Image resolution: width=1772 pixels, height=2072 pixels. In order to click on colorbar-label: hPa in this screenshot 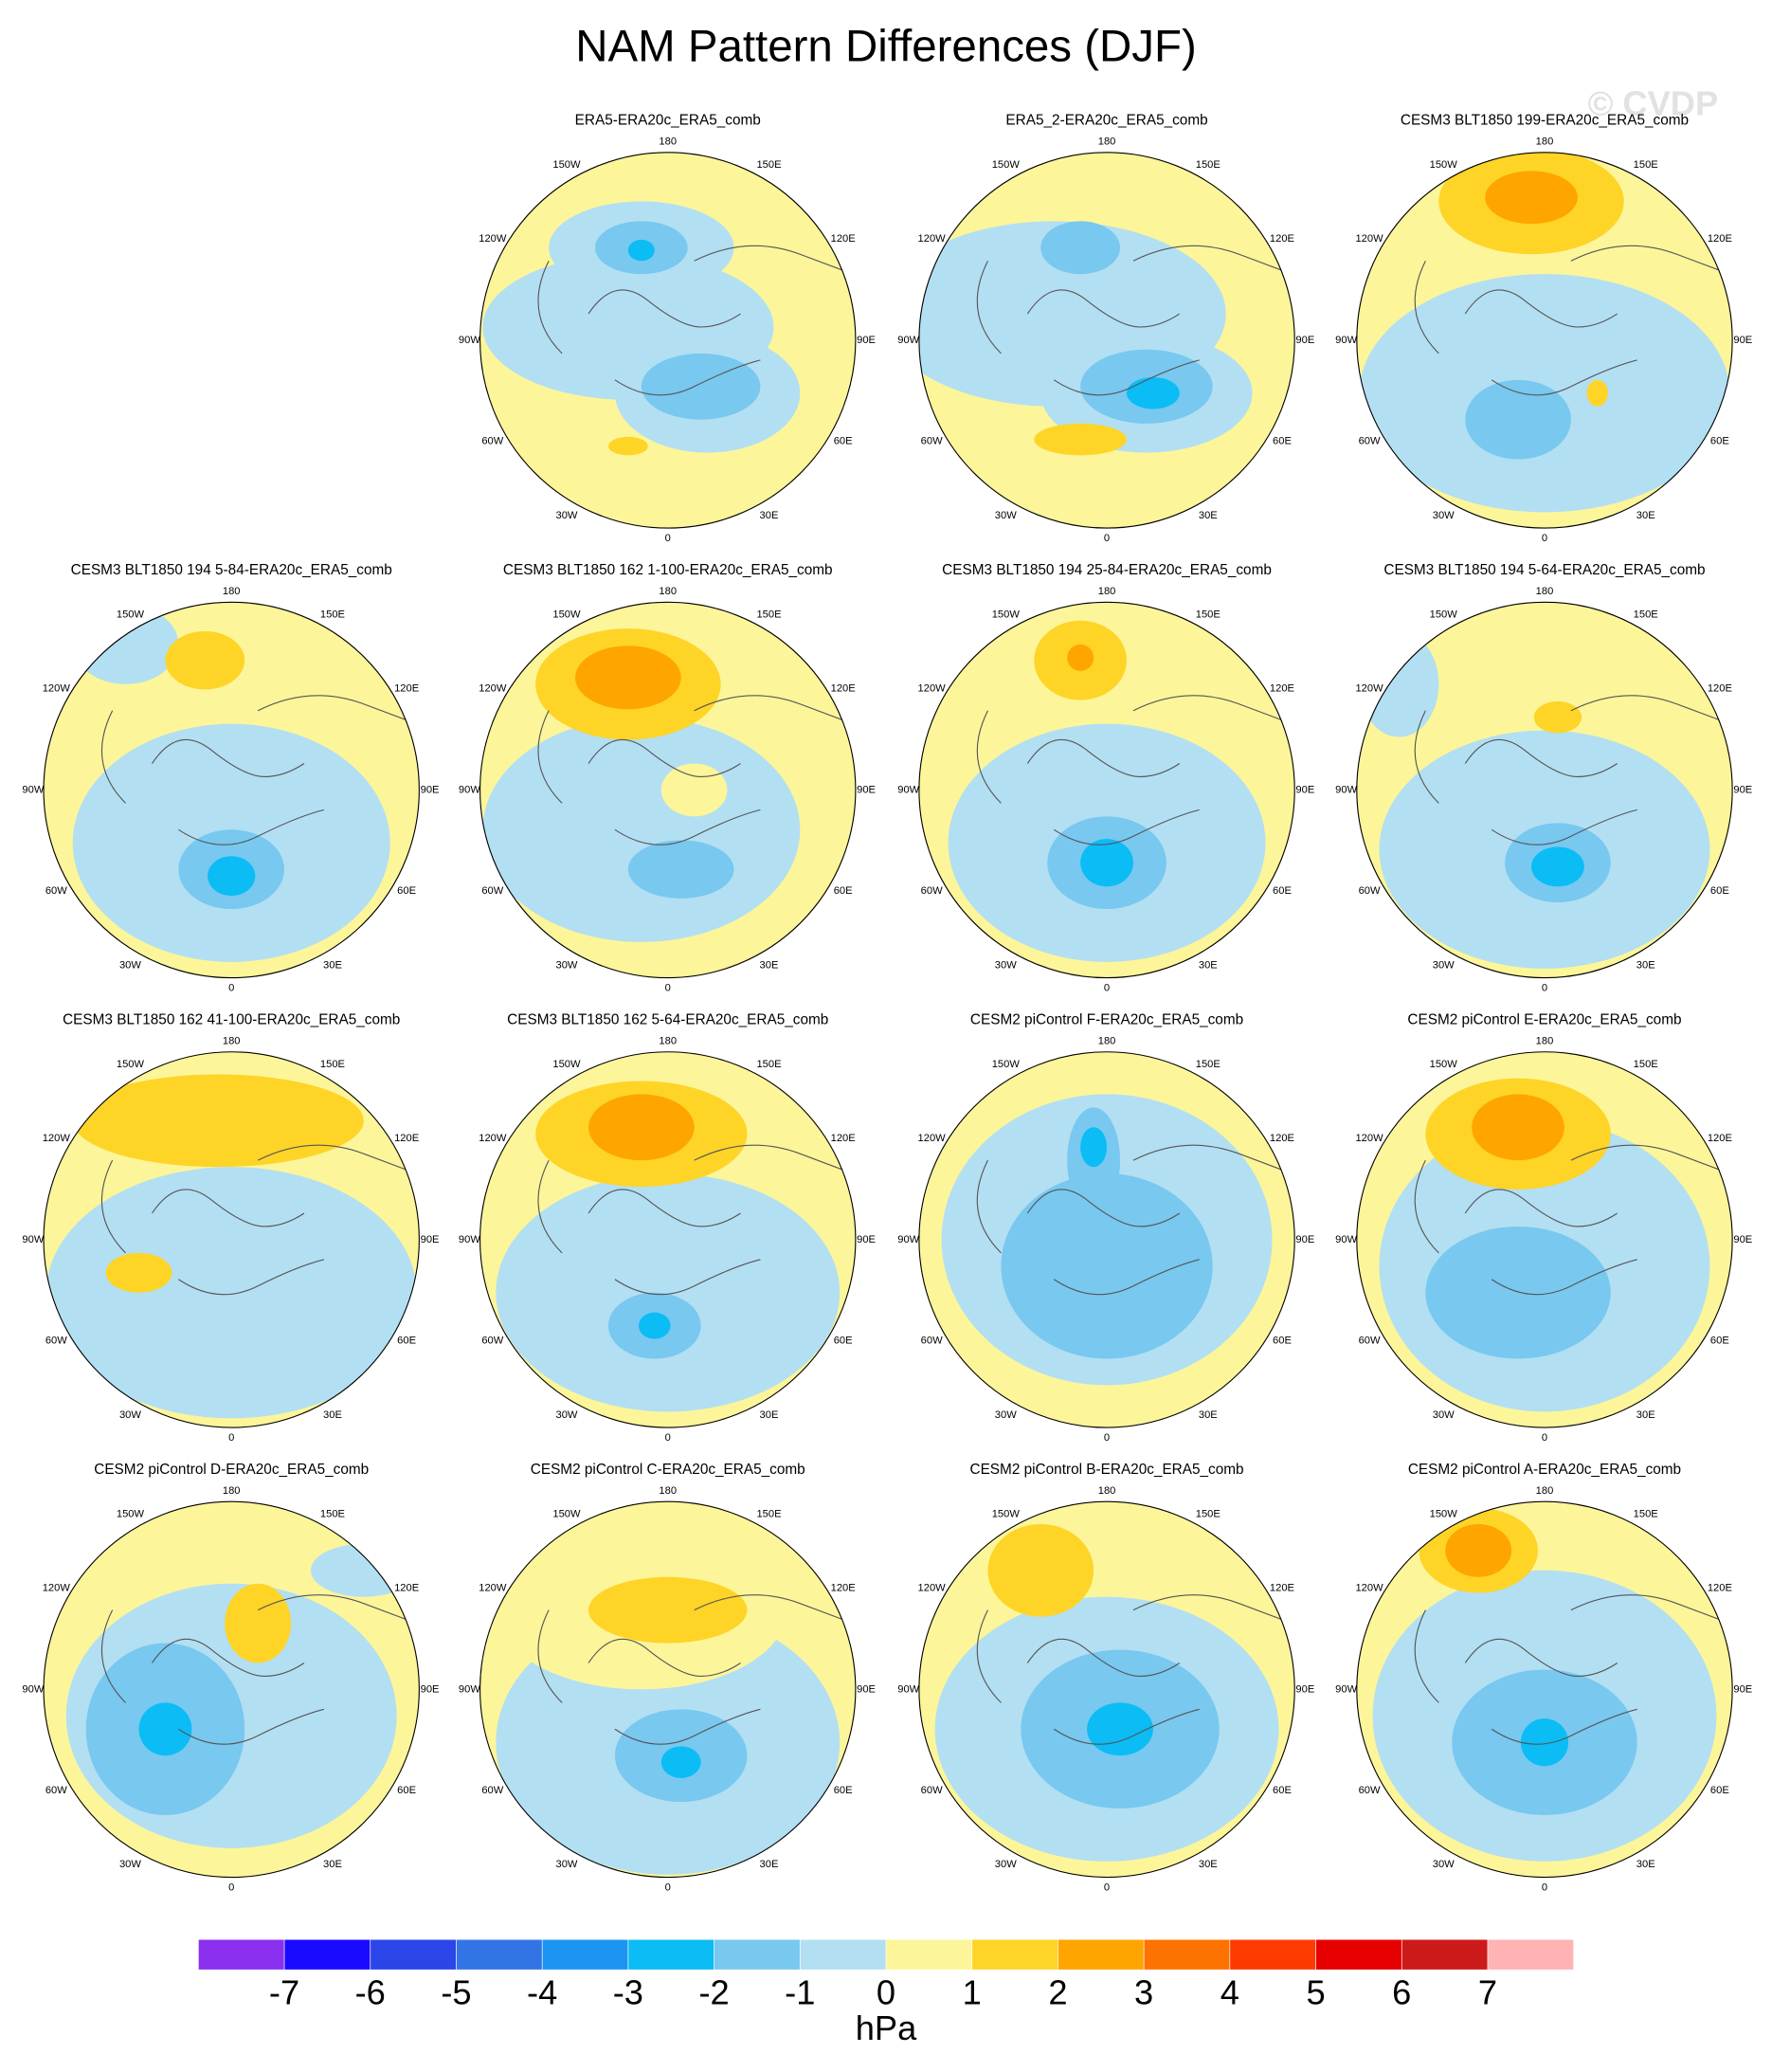, I will do `click(886, 2027)`.